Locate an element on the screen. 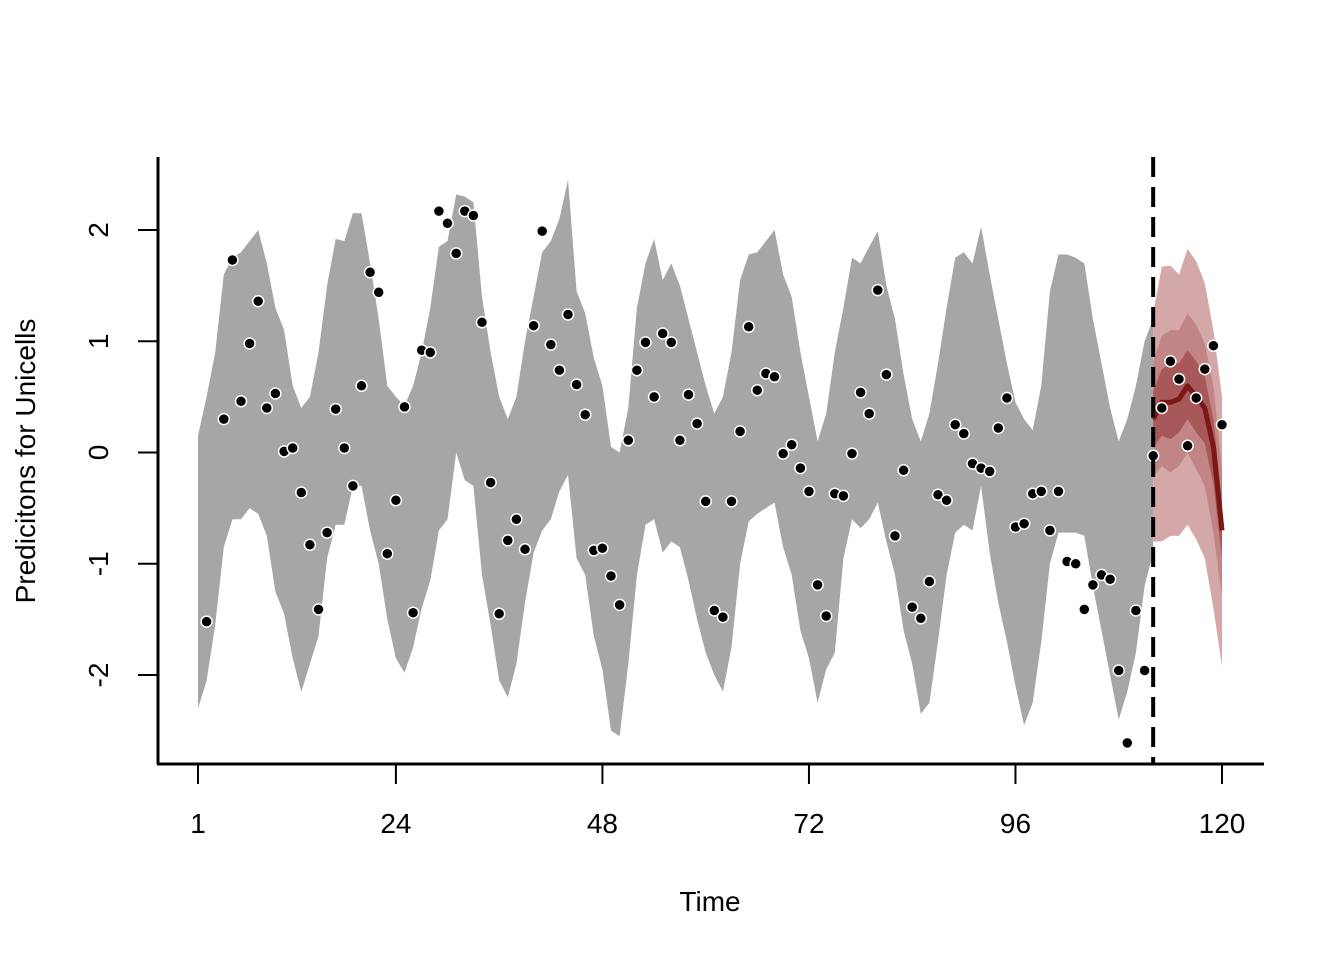  y-tick-label: -1 is located at coordinates (98, 563).